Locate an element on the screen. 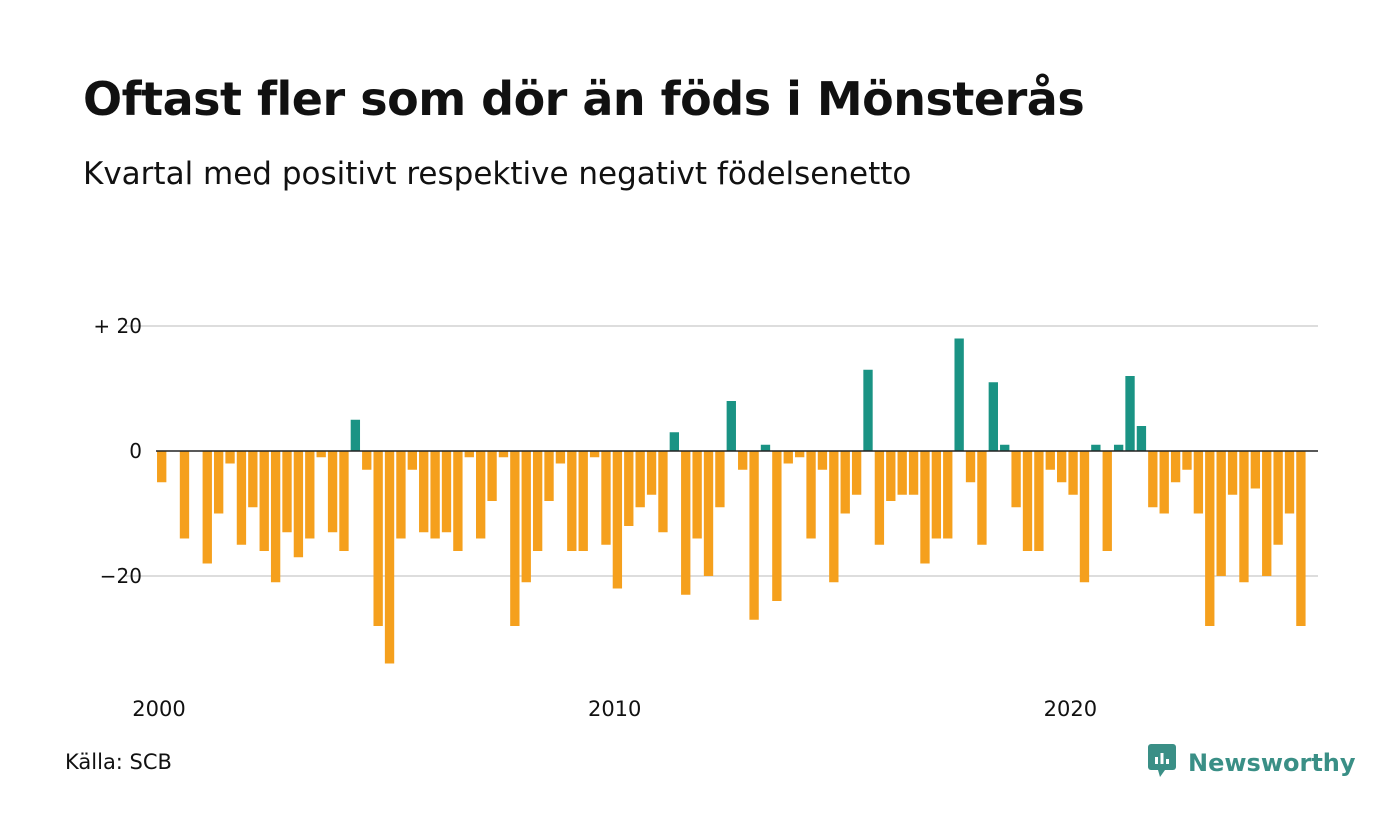  bar-negative: 2005 Q3: -3 is located at coordinates (412, 460).